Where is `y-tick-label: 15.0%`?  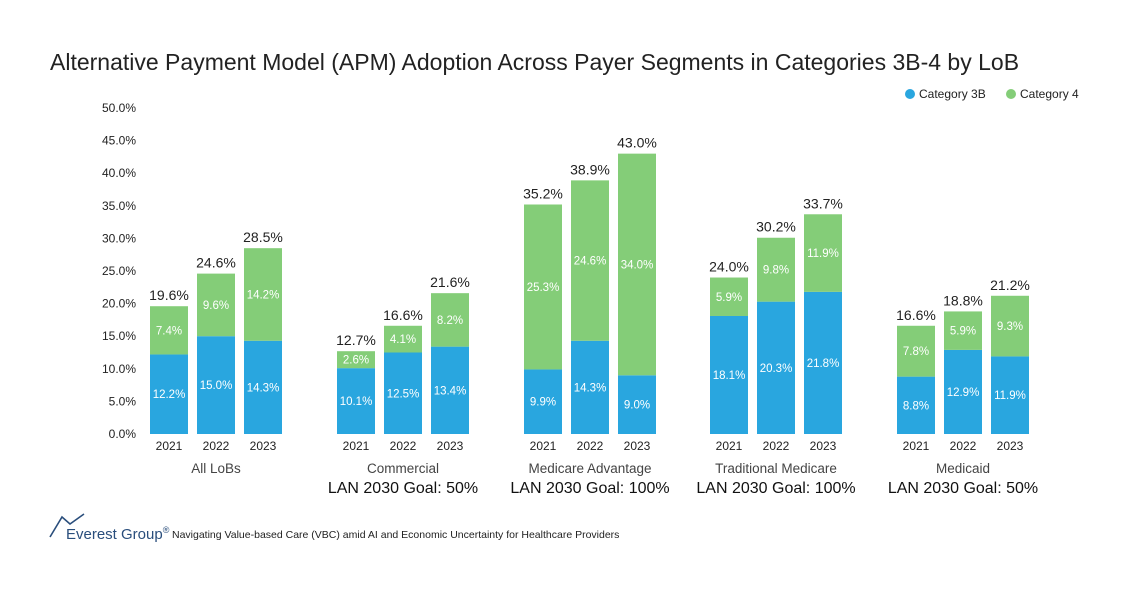 y-tick-label: 15.0% is located at coordinates (119, 336).